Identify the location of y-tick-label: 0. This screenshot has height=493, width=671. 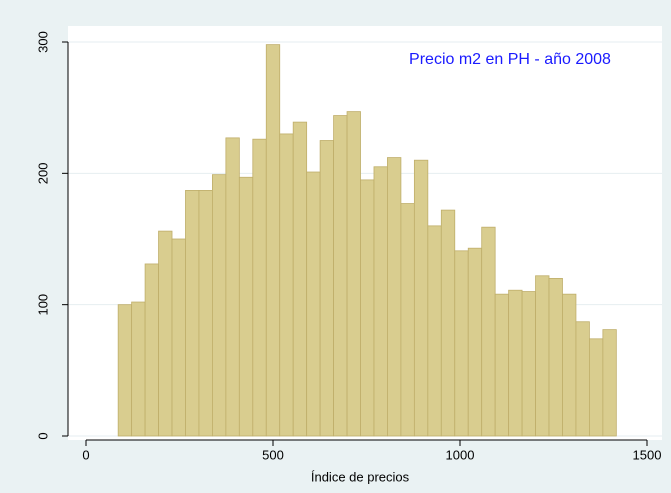
(42, 435).